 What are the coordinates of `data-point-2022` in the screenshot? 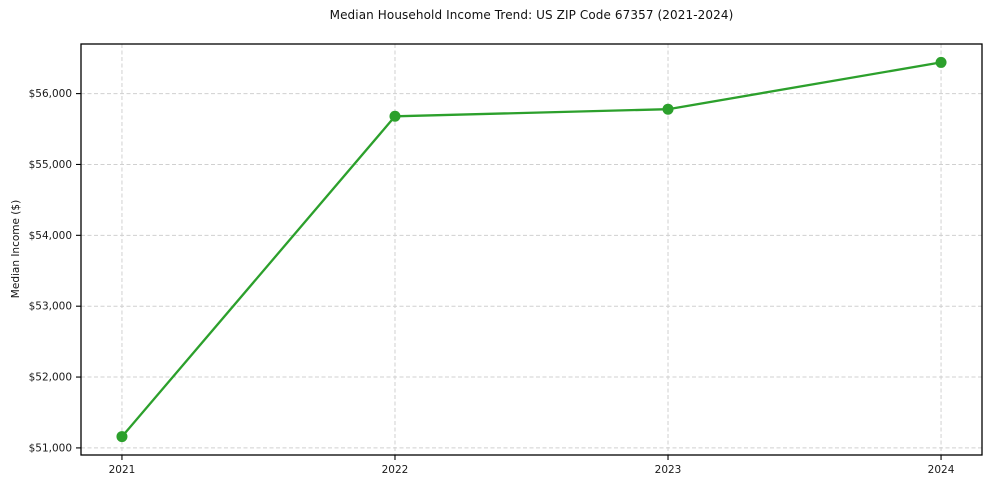 It's located at (395, 116).